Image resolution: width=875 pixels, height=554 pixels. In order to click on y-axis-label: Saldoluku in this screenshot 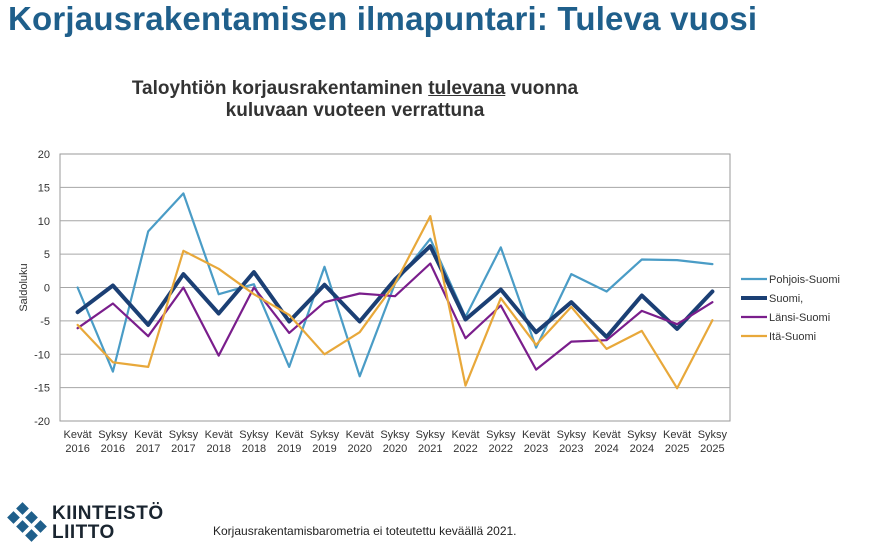, I will do `click(24, 287)`.